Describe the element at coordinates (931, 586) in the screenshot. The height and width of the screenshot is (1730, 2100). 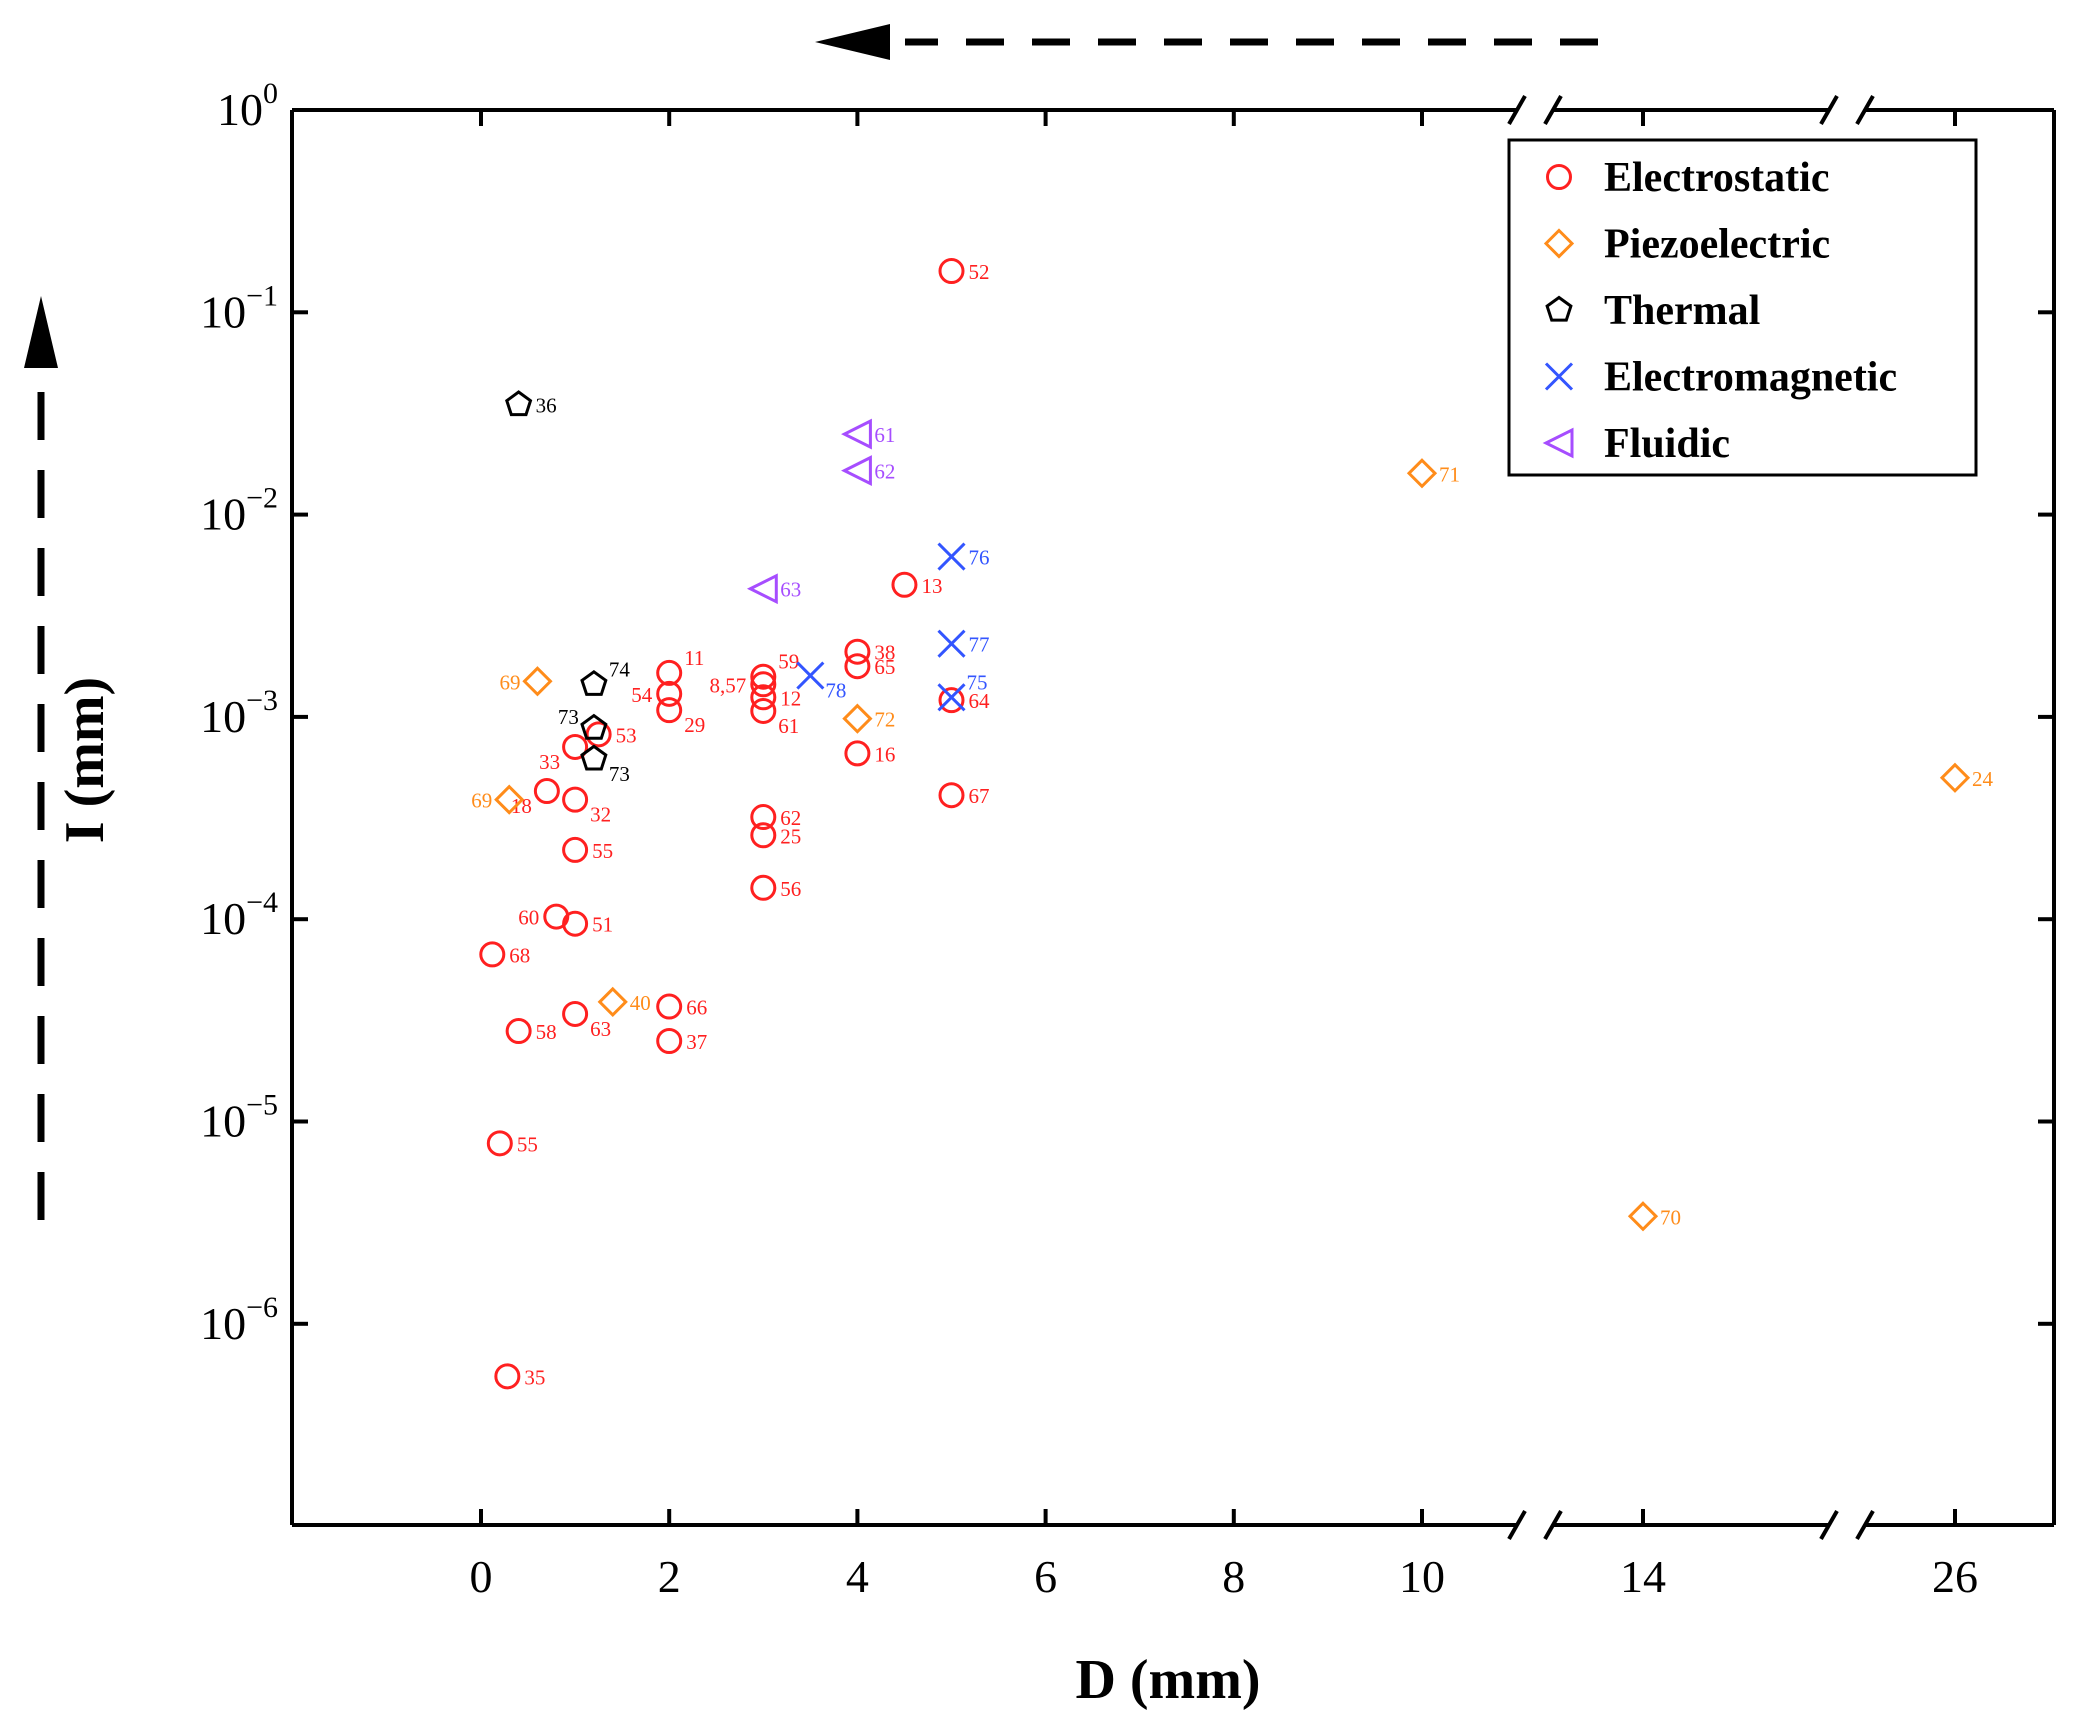
I see `data-label: 13` at that location.